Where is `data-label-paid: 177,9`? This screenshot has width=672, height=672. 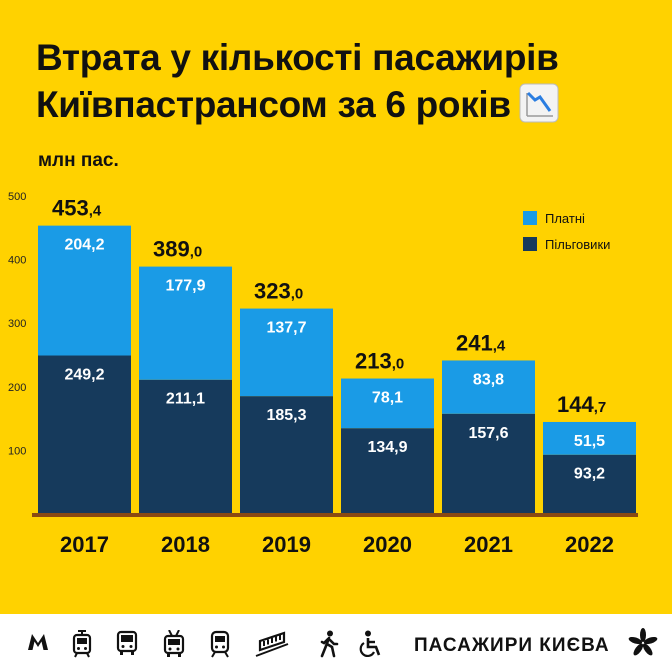 data-label-paid: 177,9 is located at coordinates (185, 286).